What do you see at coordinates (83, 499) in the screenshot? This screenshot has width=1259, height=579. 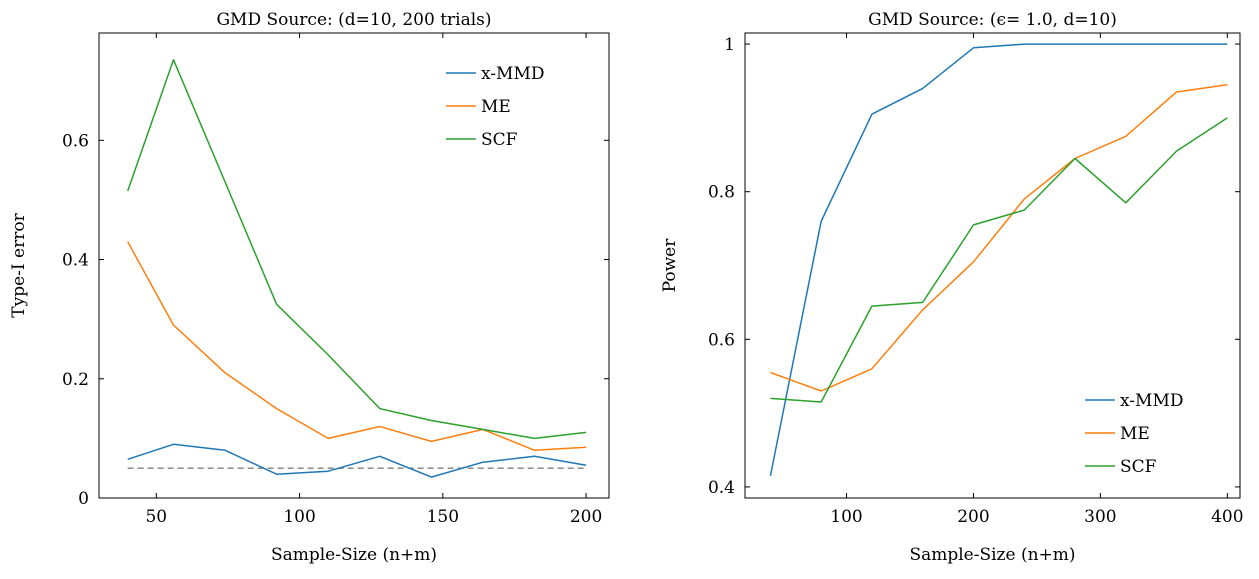 I see `y-tick-label: 0` at bounding box center [83, 499].